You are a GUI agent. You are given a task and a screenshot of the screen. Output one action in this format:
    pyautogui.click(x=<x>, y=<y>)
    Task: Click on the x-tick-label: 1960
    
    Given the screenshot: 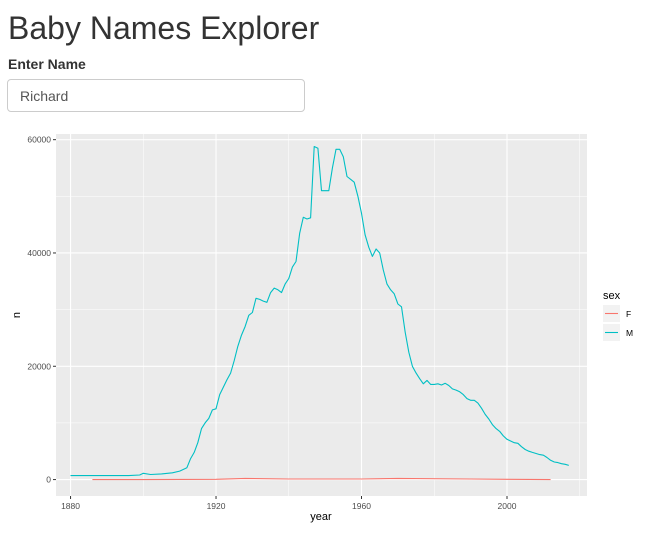 What is the action you would take?
    pyautogui.click(x=361, y=506)
    